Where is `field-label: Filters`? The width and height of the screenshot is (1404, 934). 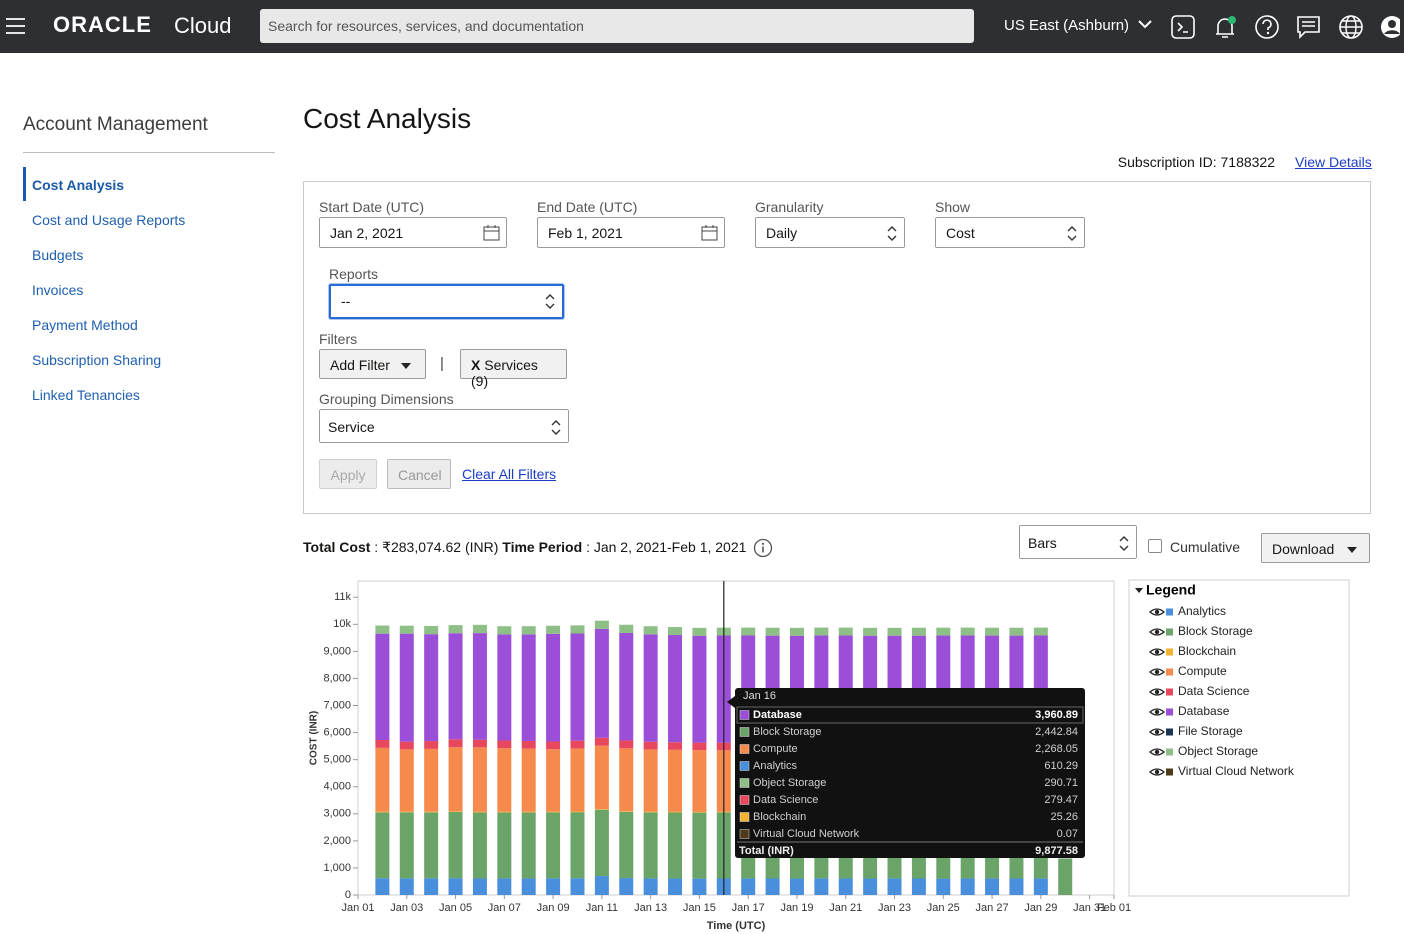
field-label: Filters is located at coordinates (338, 339).